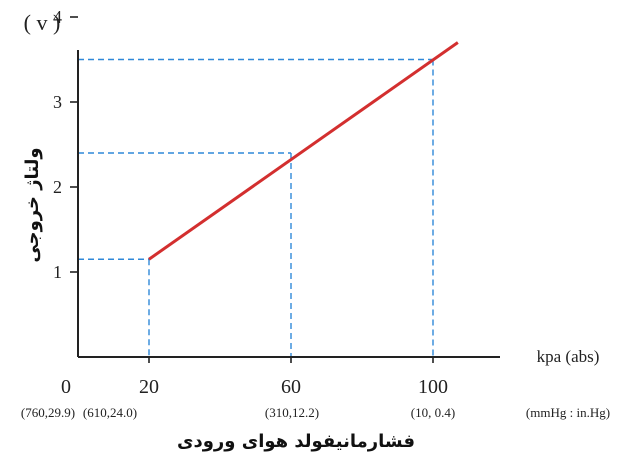 Image resolution: width=628 pixels, height=457 pixels. I want to click on secondary-tick-label: (310,12.2), so click(292, 412).